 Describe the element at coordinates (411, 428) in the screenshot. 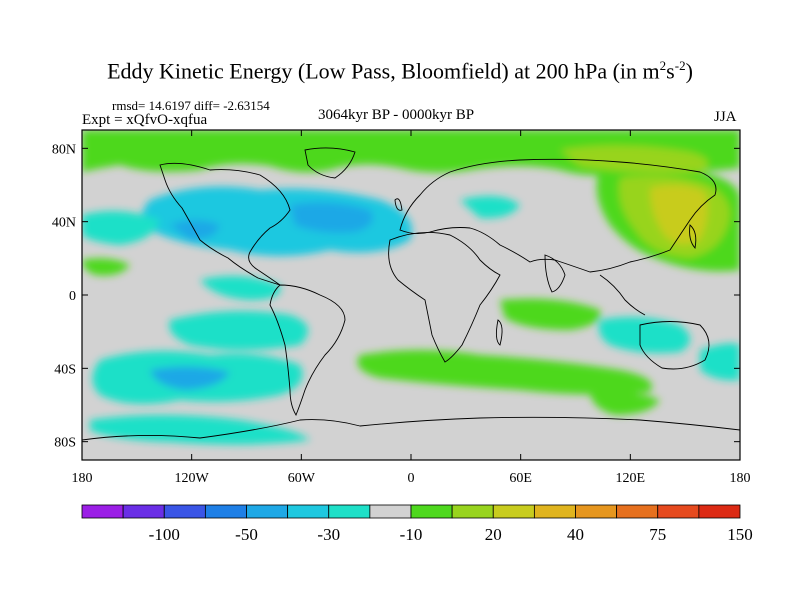

I see `coast-antarctica` at that location.